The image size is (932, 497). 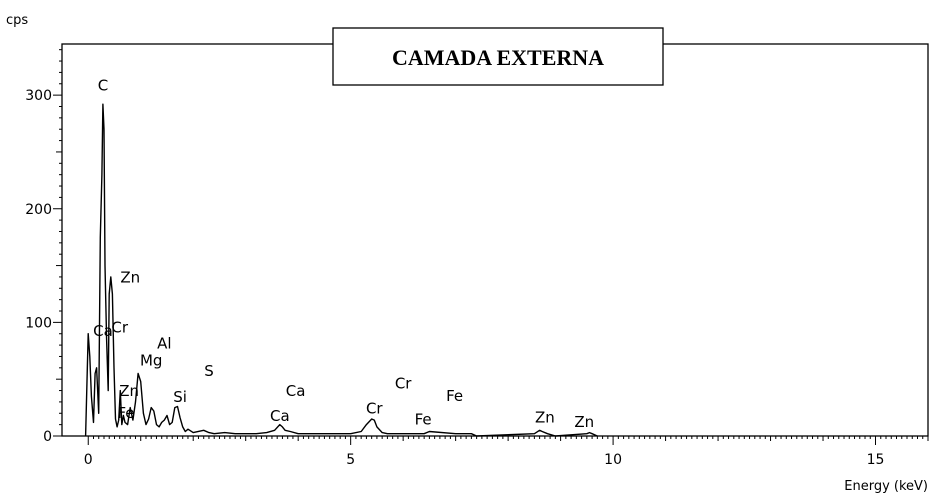 I want to click on x-tick-label: 5, so click(x=350, y=460).